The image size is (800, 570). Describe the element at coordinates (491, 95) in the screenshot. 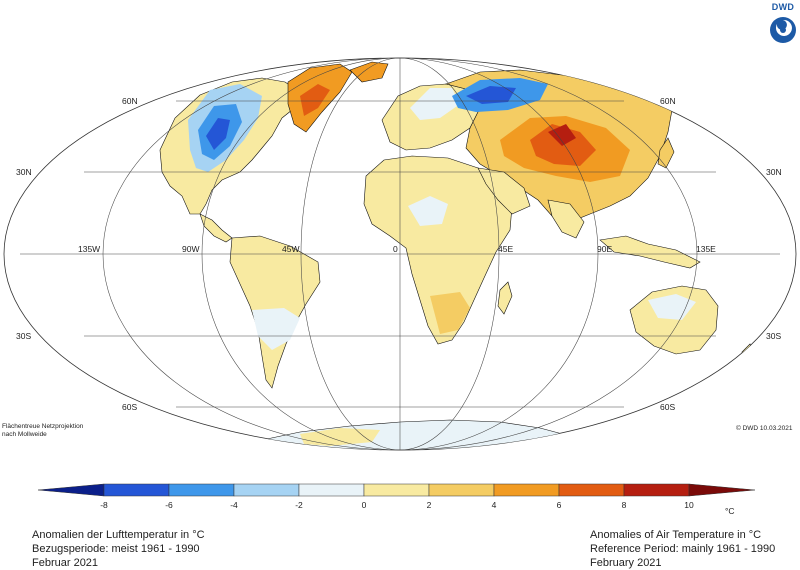

I see `siberia-core-cold-anomaly` at that location.